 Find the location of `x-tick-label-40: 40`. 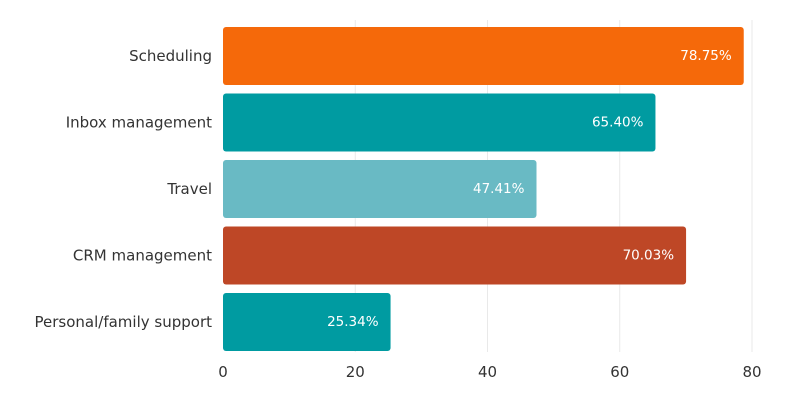

x-tick-label-40: 40 is located at coordinates (487, 372).